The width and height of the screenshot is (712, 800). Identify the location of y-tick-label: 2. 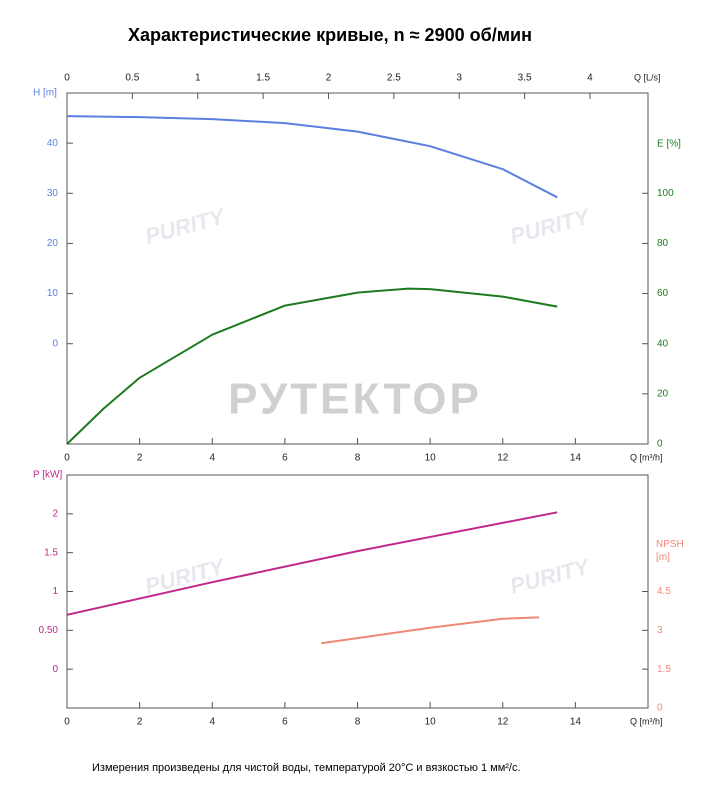
(55, 513).